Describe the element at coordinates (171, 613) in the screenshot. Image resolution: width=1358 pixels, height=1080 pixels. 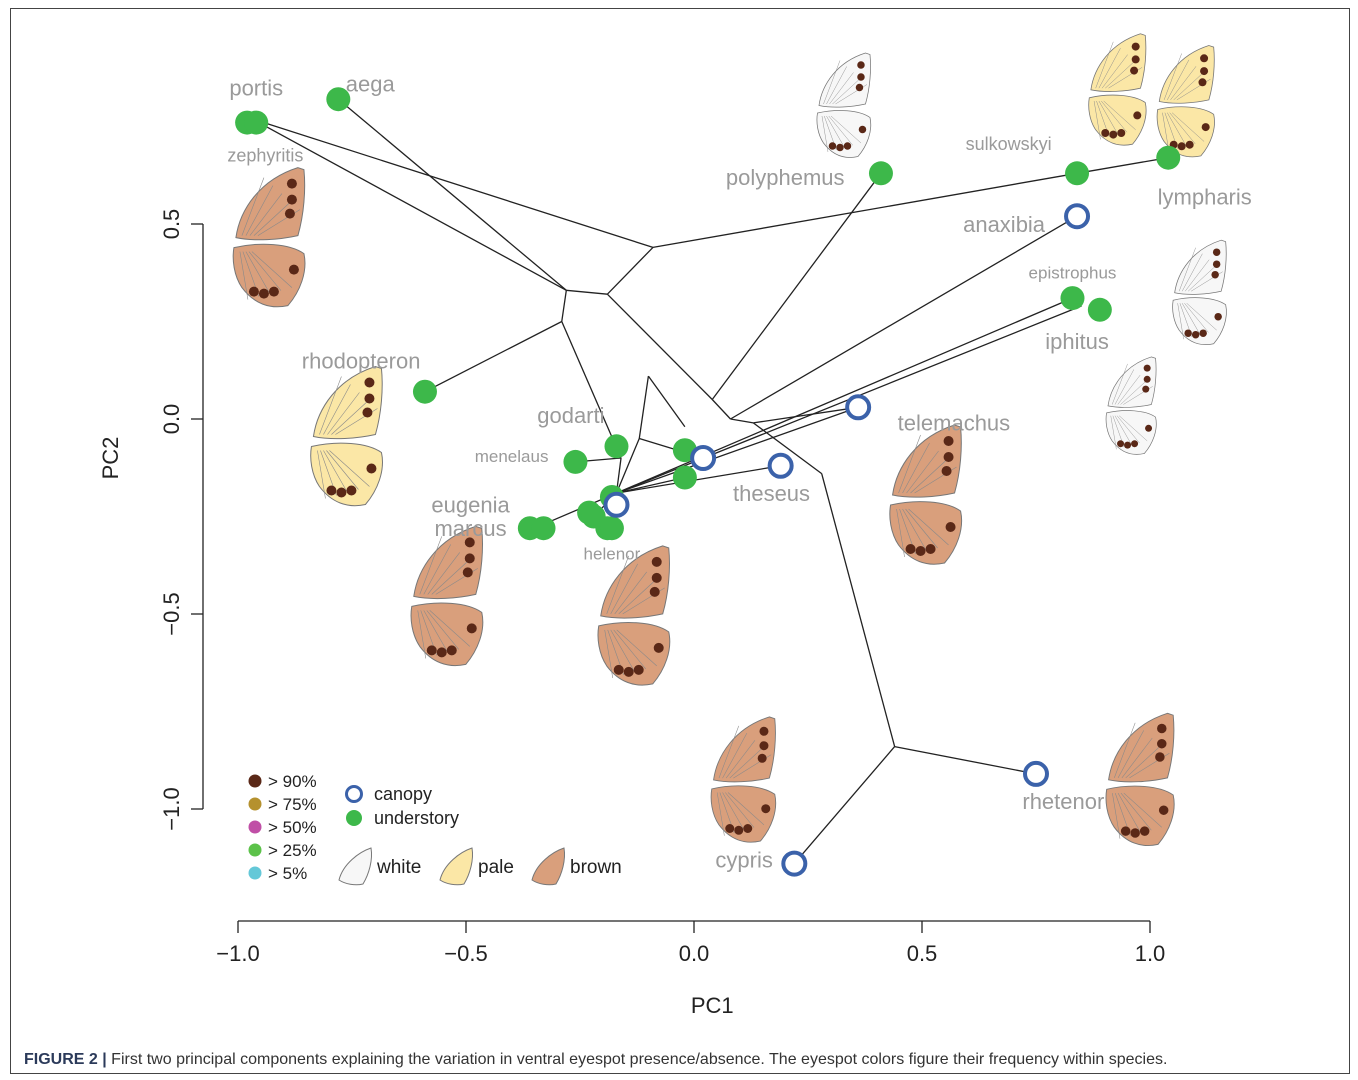
I see `y-tick-label: −0.5` at that location.